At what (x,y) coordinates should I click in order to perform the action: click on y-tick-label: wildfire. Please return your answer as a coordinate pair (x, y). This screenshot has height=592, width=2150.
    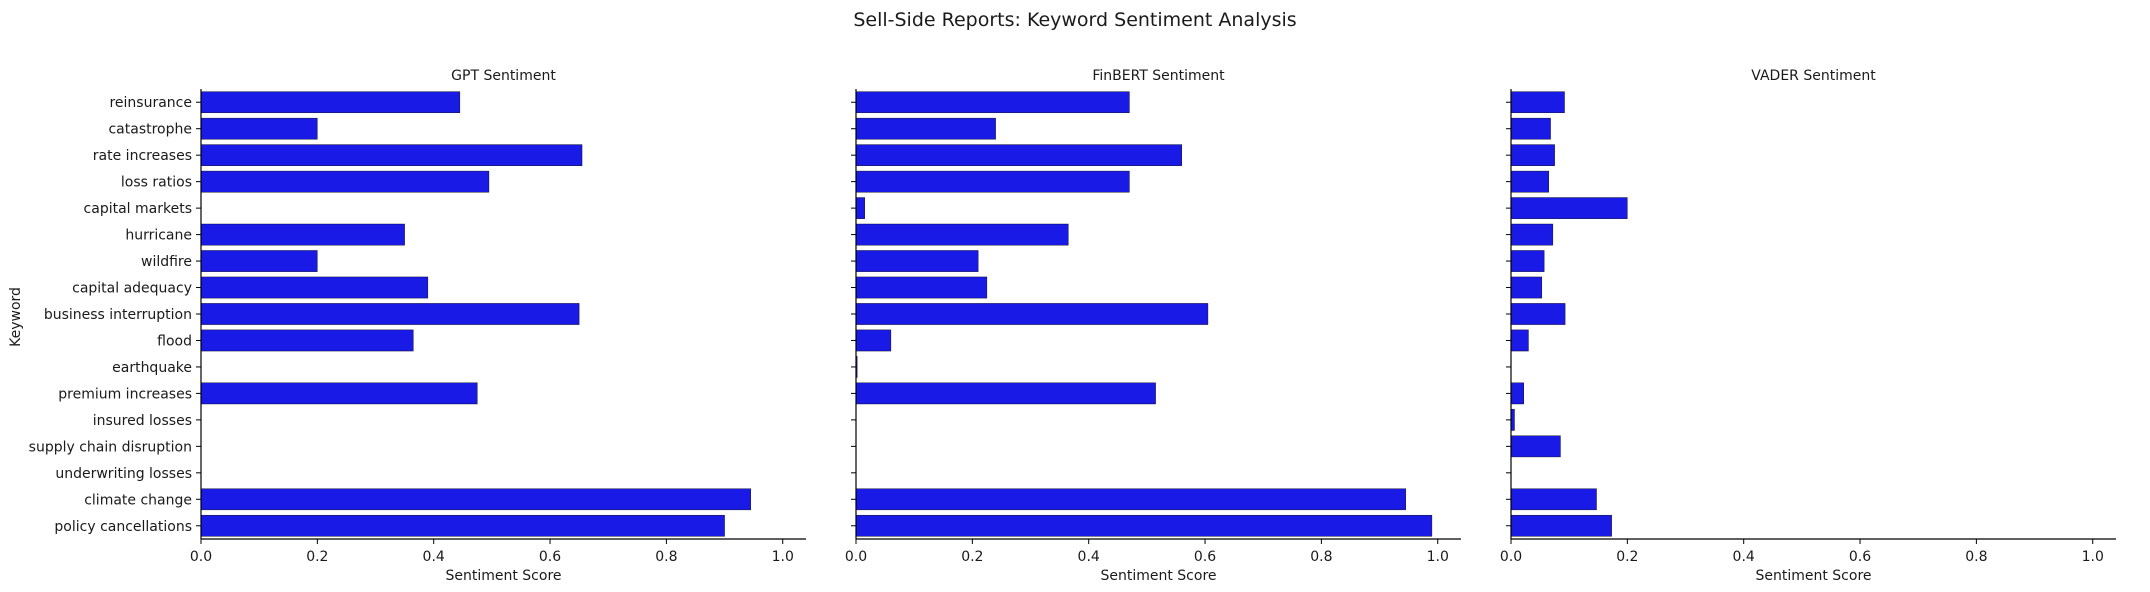
    Looking at the image, I should click on (166, 262).